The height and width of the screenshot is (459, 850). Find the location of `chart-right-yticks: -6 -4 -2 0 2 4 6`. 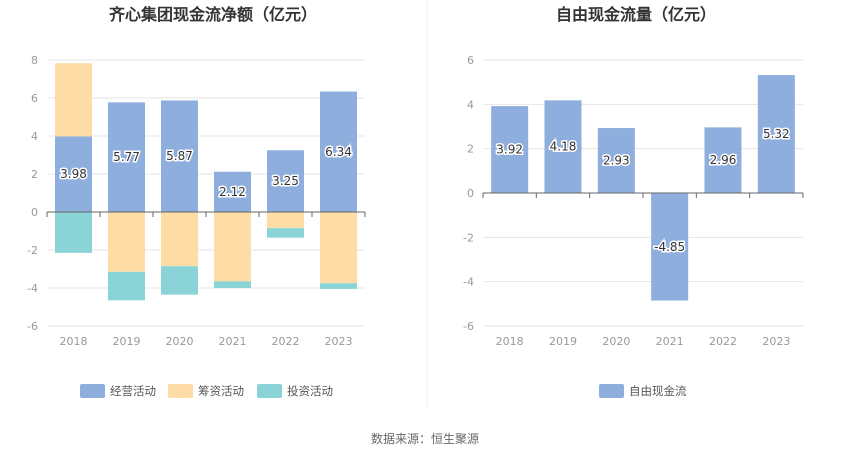

chart-right-yticks: -6 -4 -2 0 2 4 6 is located at coordinates (468, 193).